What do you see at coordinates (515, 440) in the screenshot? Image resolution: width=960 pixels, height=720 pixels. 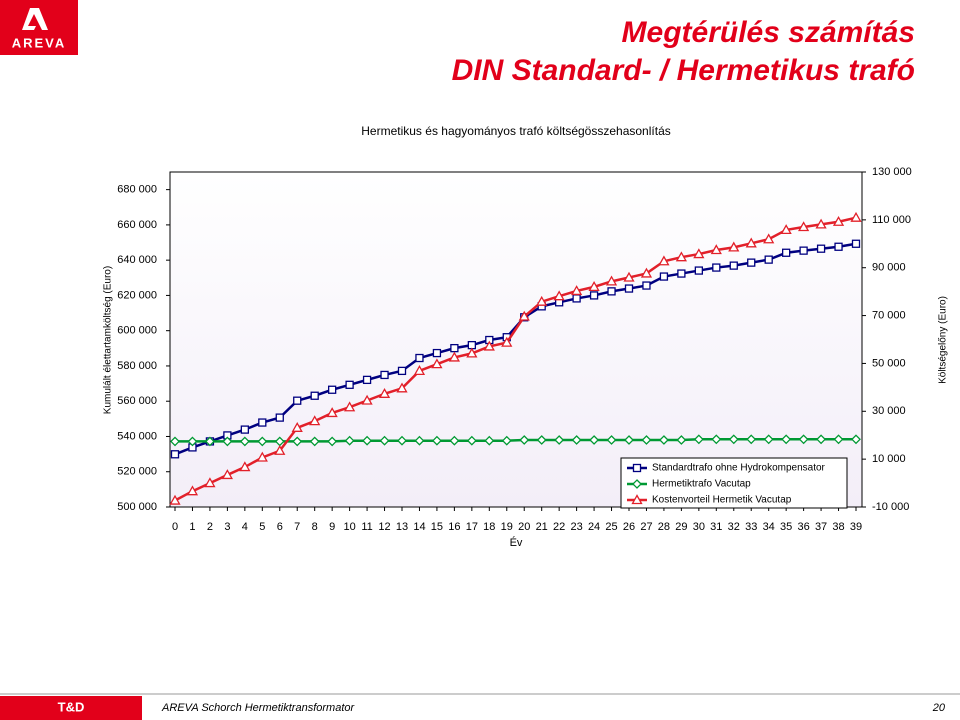 I see `series-line` at bounding box center [515, 440].